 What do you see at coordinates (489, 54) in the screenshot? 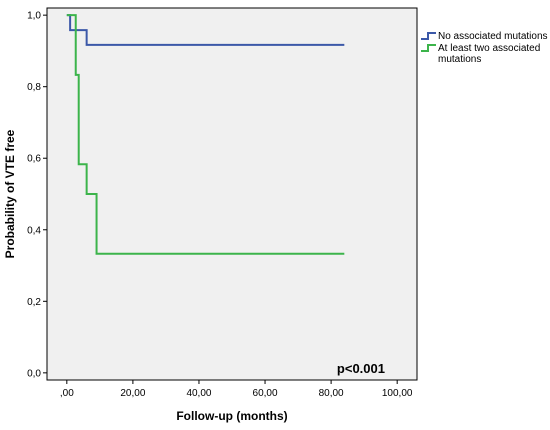
I see `legend-label-2: At least two associated mutations` at bounding box center [489, 54].